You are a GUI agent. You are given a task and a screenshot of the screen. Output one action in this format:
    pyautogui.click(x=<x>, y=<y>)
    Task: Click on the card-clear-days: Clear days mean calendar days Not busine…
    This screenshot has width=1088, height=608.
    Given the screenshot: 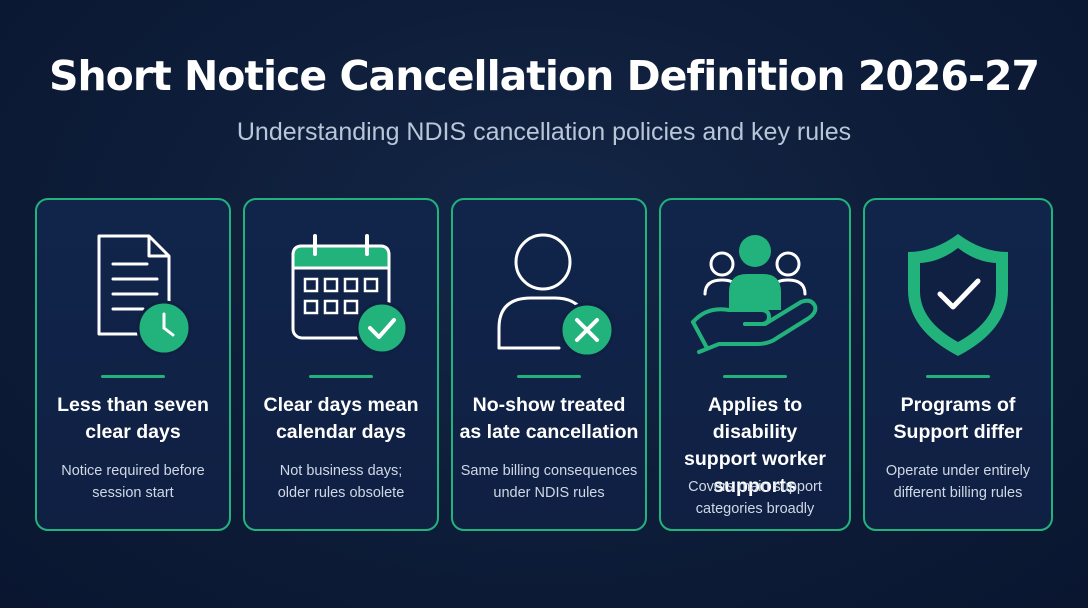 What is the action you would take?
    pyautogui.click(x=341, y=364)
    